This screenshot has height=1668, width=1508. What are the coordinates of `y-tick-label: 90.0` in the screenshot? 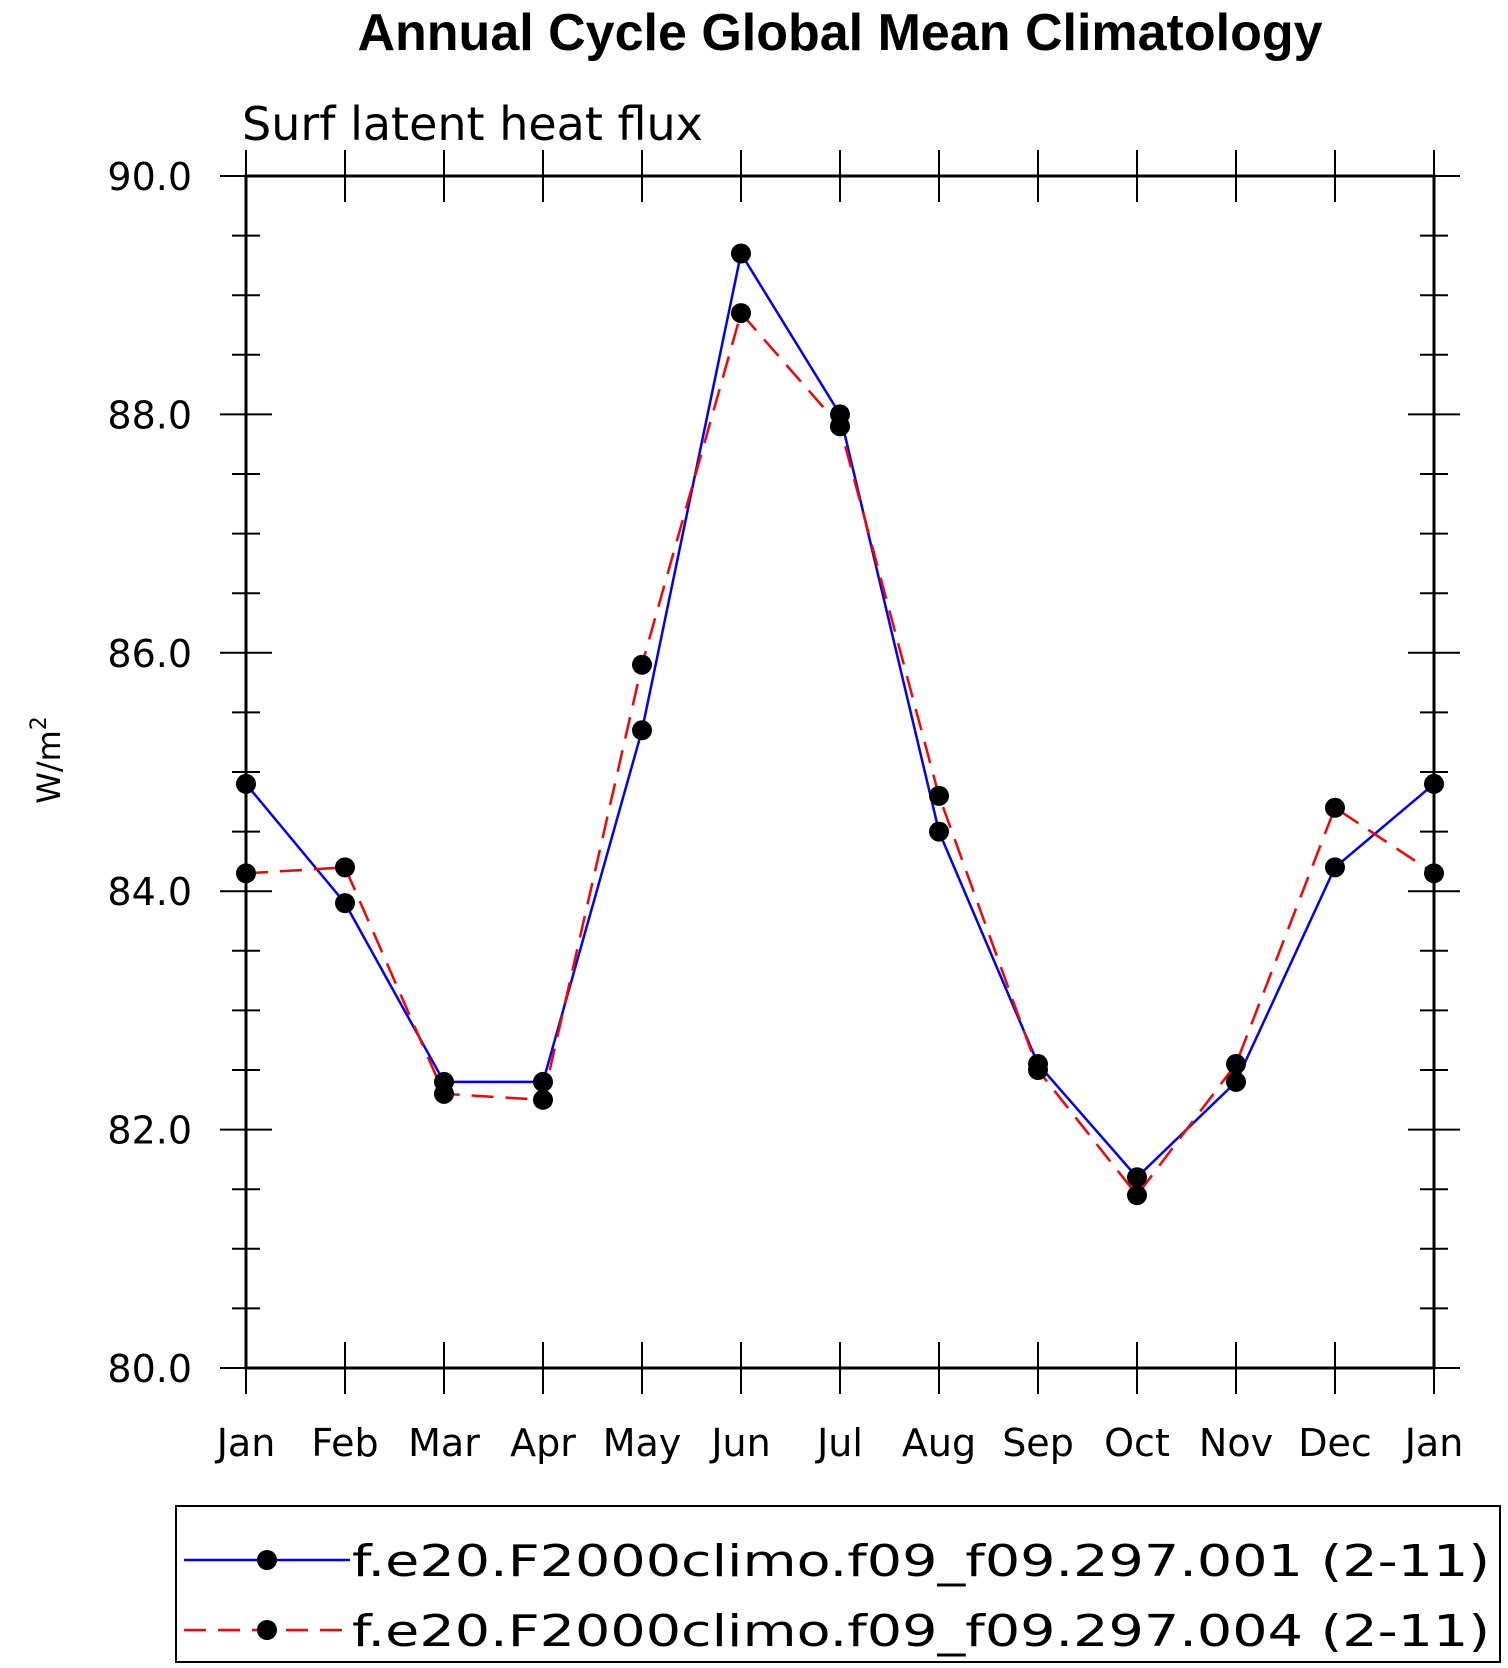 It's located at (149, 177).